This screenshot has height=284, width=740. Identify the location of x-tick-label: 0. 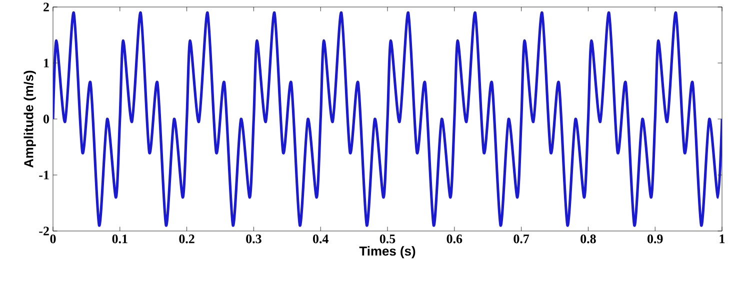
(53, 239).